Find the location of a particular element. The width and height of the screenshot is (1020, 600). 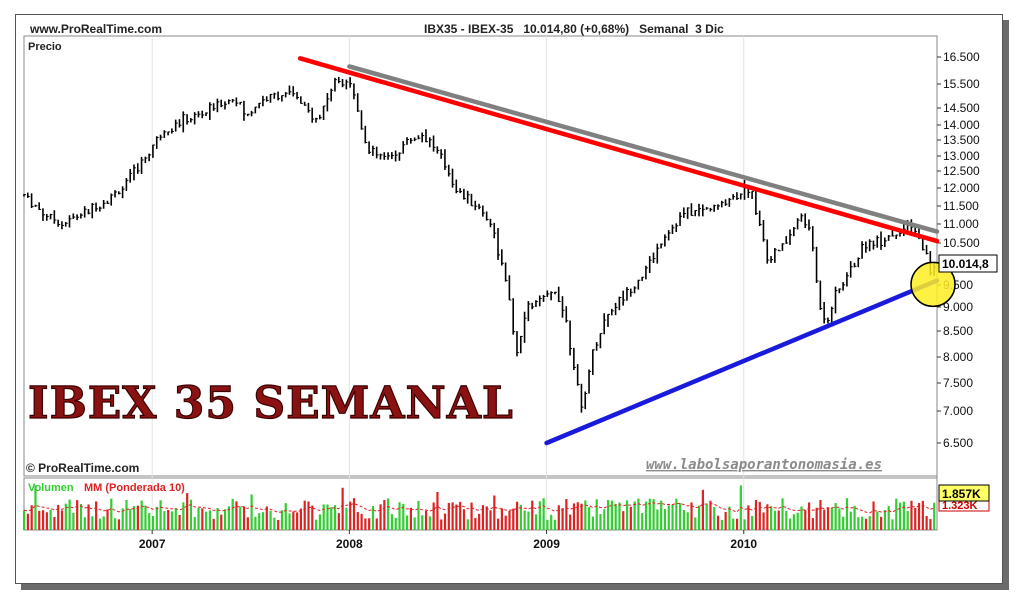

y-tick-label: 11.500 is located at coordinates (961, 206).